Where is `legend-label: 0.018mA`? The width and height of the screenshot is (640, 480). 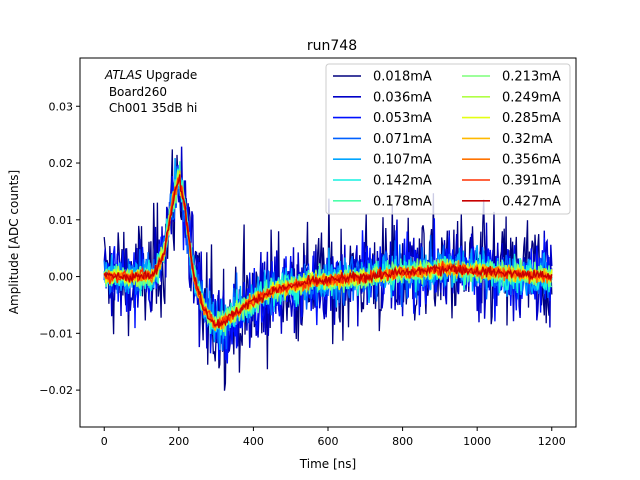 legend-label: 0.018mA is located at coordinates (402, 77).